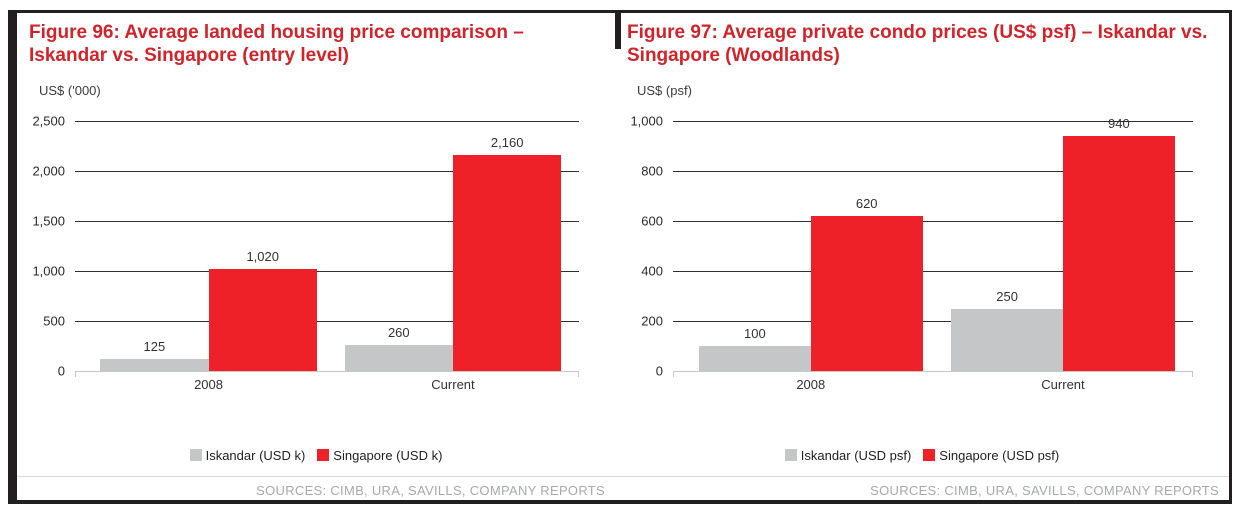  Describe the element at coordinates (262, 256) in the screenshot. I see `bar-value-label: 1,020` at that location.